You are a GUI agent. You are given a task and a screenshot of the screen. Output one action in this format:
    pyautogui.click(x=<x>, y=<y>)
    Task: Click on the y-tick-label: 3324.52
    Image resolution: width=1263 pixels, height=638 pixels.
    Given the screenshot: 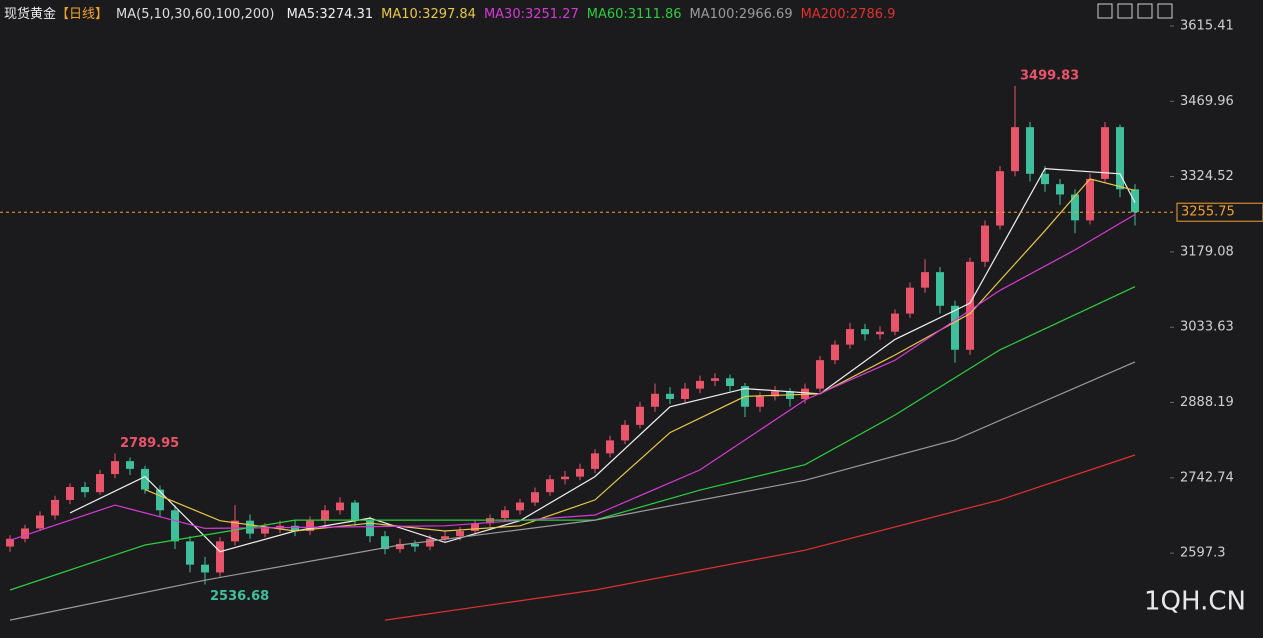 What is the action you would take?
    pyautogui.click(x=1207, y=176)
    